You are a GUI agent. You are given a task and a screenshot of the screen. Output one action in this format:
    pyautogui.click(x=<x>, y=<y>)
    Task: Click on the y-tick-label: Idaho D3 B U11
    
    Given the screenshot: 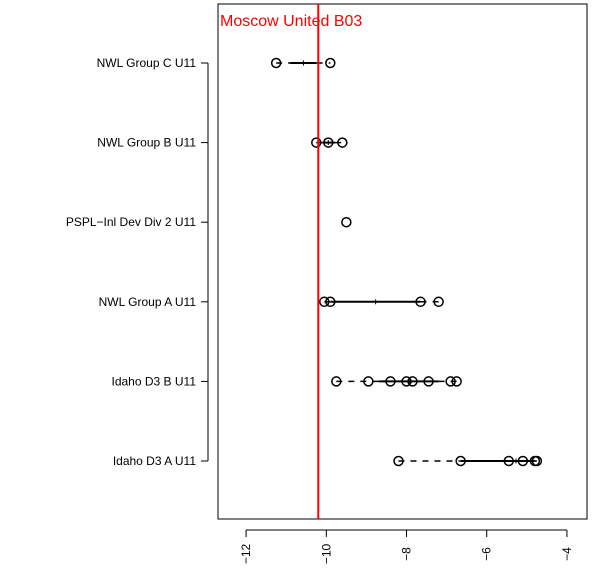 What is the action you would take?
    pyautogui.click(x=154, y=381)
    